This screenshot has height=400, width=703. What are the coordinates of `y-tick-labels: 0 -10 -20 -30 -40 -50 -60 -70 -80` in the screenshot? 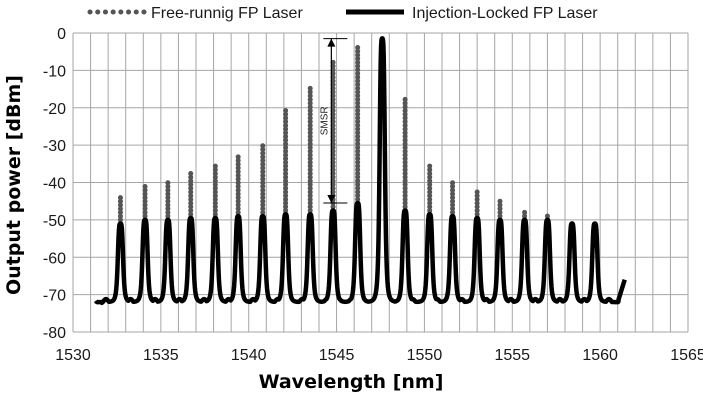 It's located at (54, 184).